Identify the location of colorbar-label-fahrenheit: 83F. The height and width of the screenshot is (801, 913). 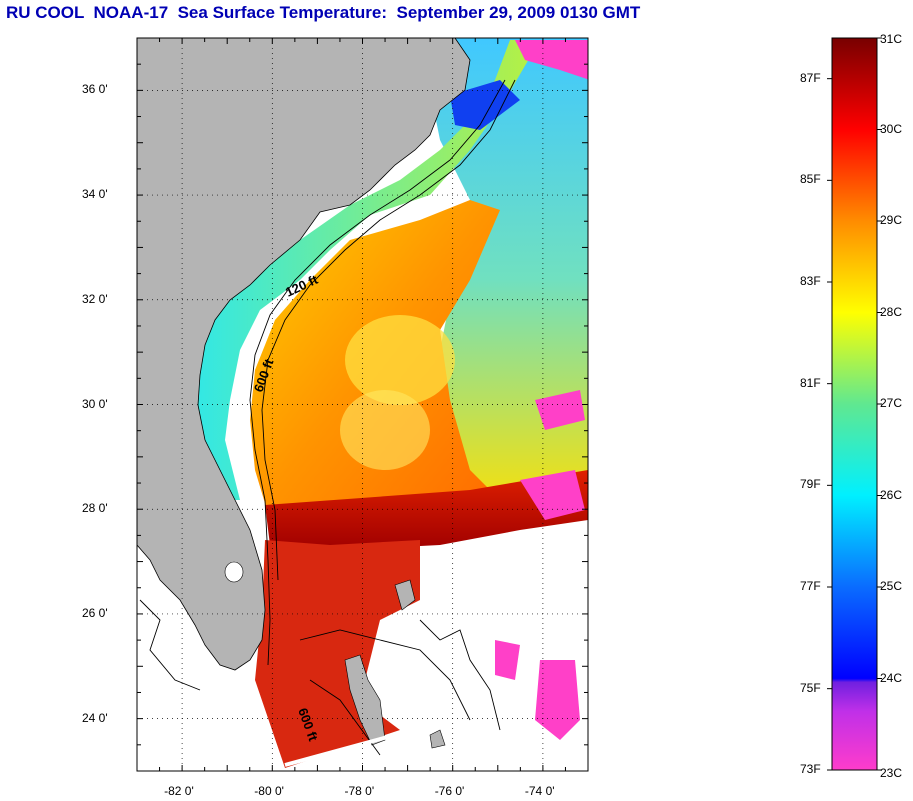
(810, 281).